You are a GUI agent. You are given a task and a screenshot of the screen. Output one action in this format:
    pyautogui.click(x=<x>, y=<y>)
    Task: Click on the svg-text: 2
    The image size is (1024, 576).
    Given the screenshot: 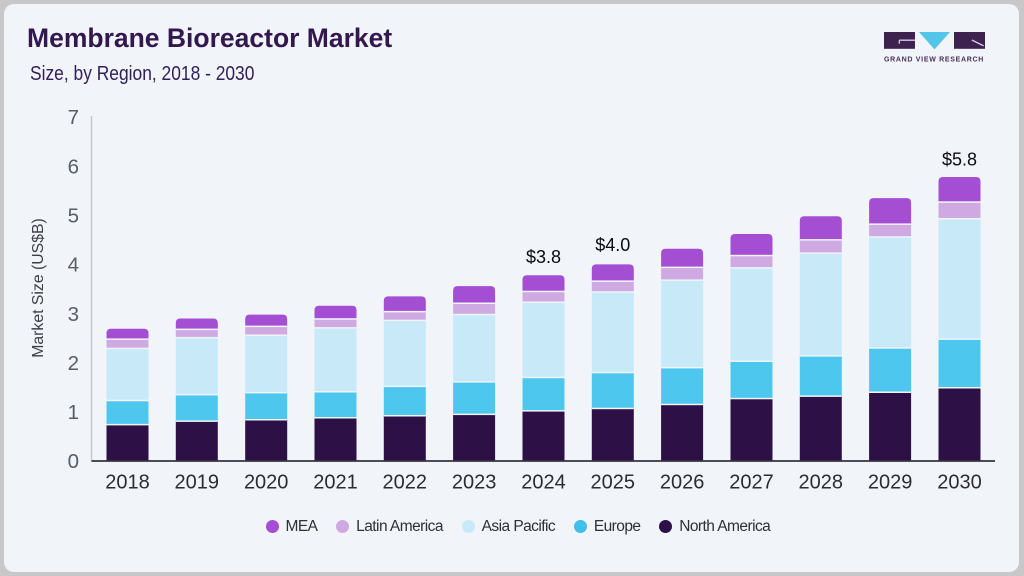 What is the action you would take?
    pyautogui.click(x=73, y=363)
    